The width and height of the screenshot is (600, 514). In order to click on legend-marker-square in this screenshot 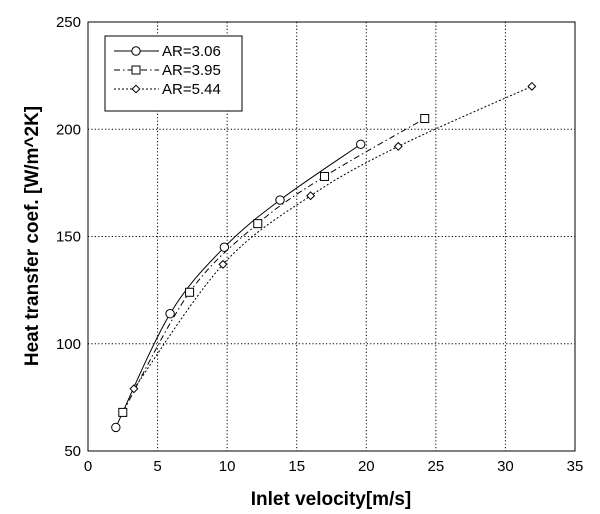, I will do `click(136, 70)`.